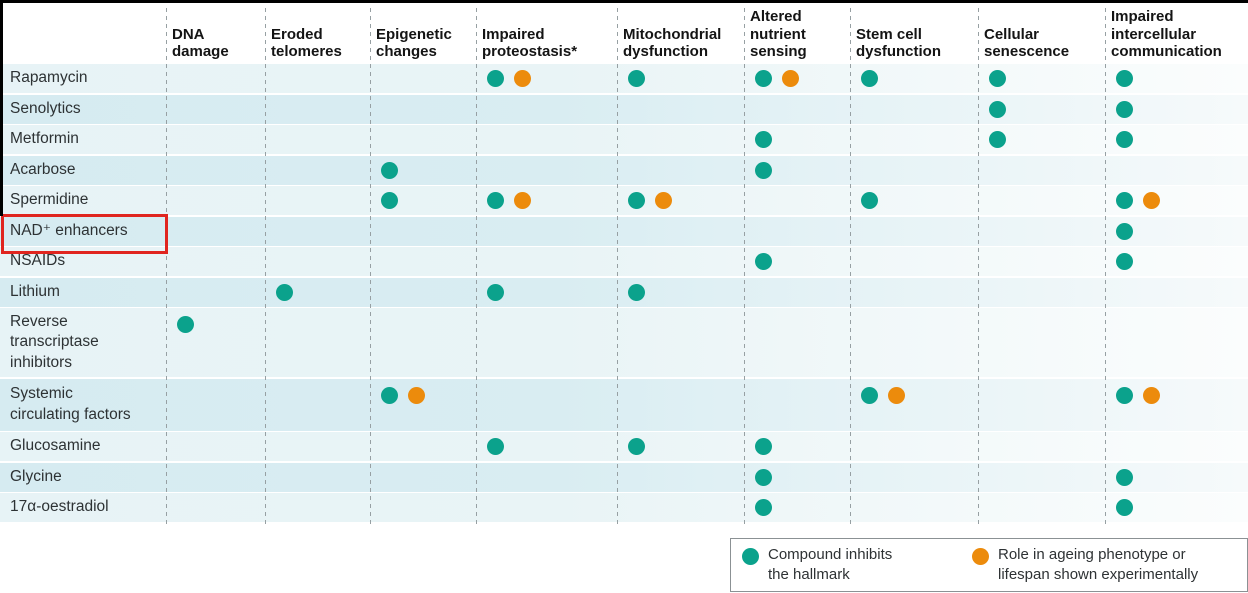  I want to click on legend-label-inhibits: Compound inhibits the hallmark, so click(830, 564).